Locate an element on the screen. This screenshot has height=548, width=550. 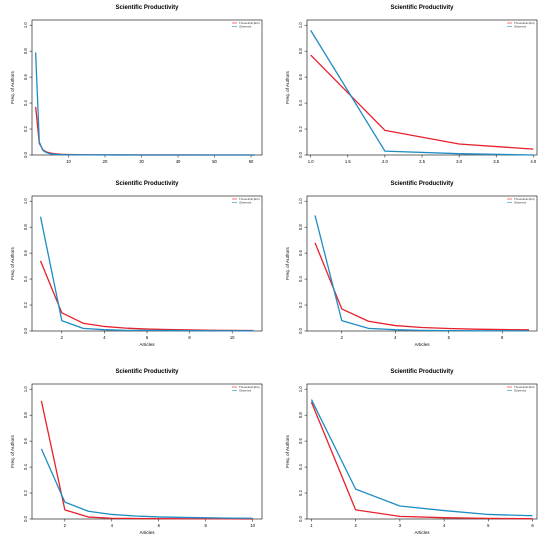
x-tick-label: 2.0 is located at coordinates (385, 161).